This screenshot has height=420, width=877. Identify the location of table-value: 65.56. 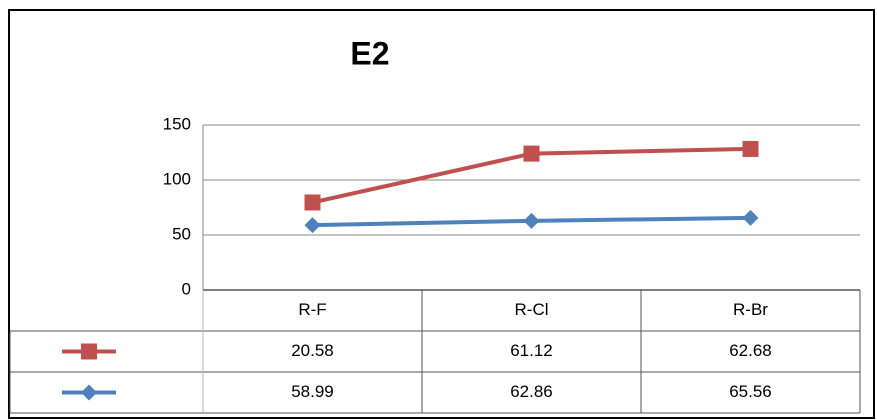
(750, 391).